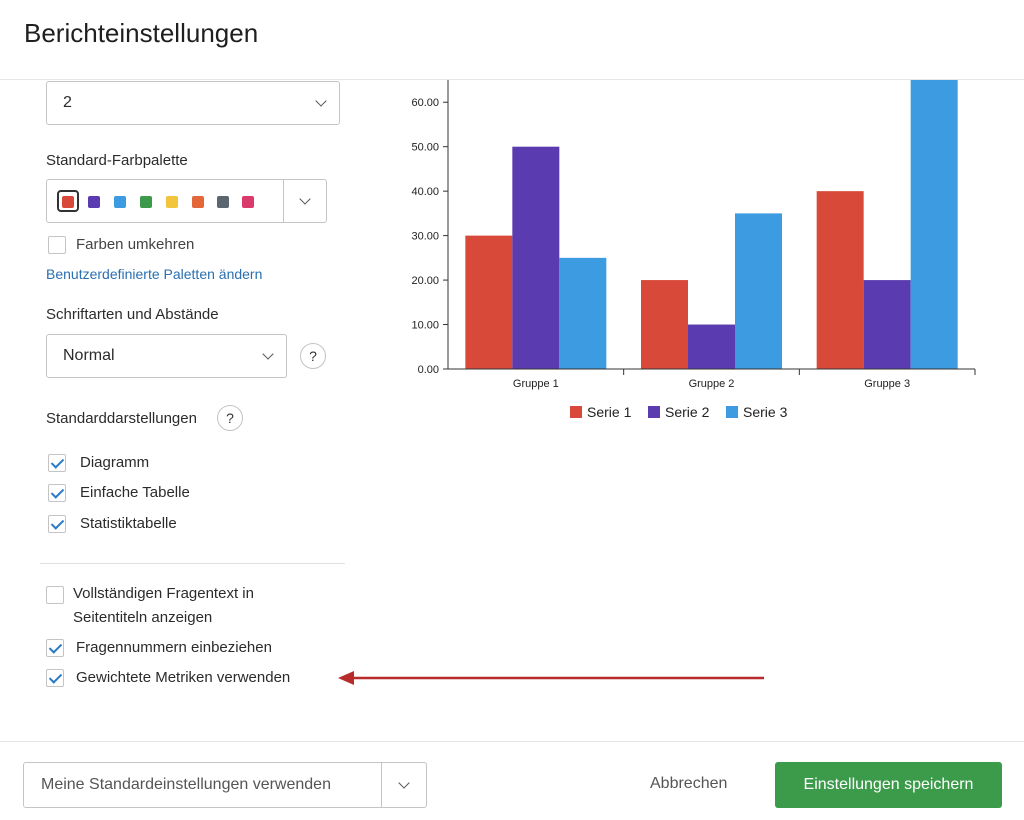  I want to click on cancel-button: Abbrechen, so click(689, 783).